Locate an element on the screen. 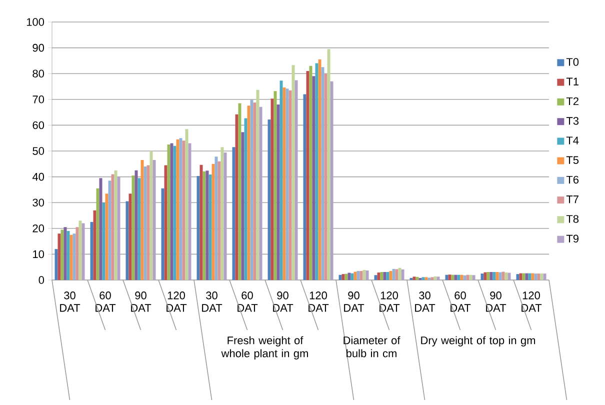 The height and width of the screenshot is (405, 605). x-tick-label: 60 DAT is located at coordinates (106, 302).